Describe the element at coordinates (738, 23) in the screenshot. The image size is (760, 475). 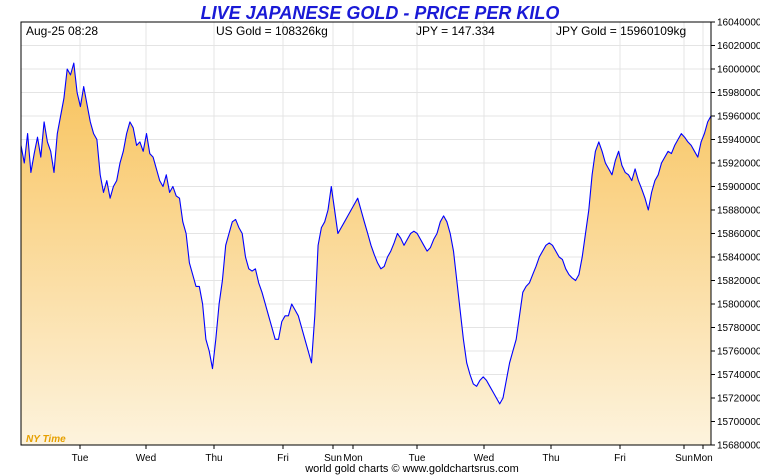
I see `y-tick-label: 16040000` at that location.